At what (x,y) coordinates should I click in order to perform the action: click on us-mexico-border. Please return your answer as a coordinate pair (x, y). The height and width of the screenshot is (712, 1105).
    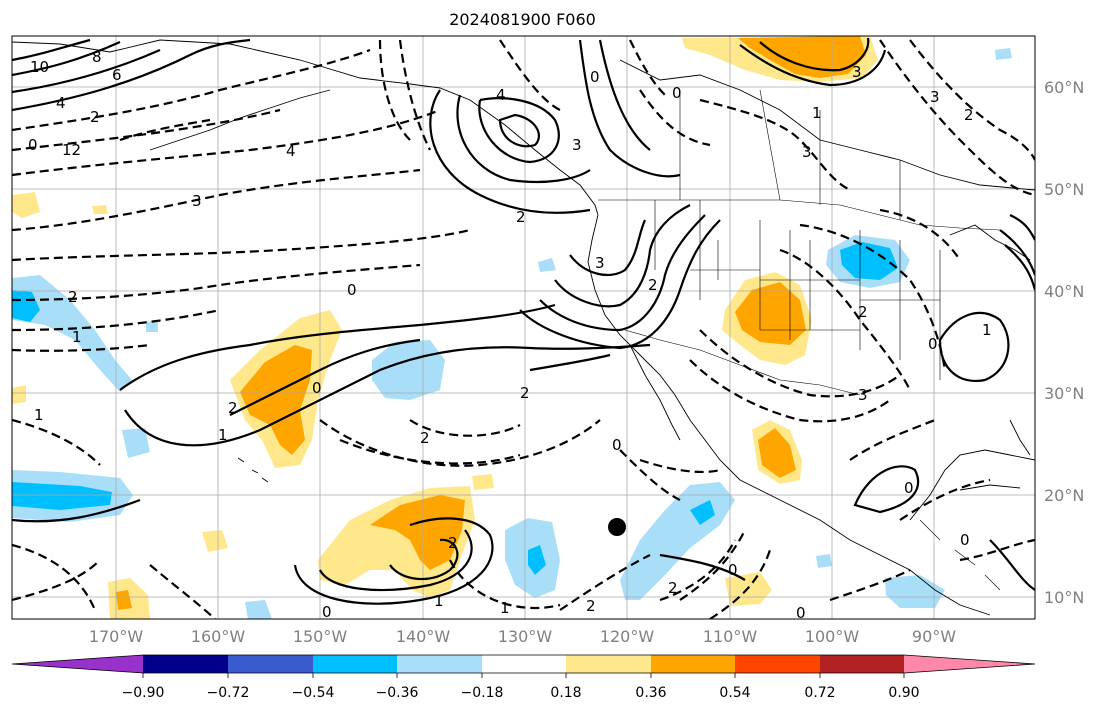
    Looking at the image, I should click on (742, 362).